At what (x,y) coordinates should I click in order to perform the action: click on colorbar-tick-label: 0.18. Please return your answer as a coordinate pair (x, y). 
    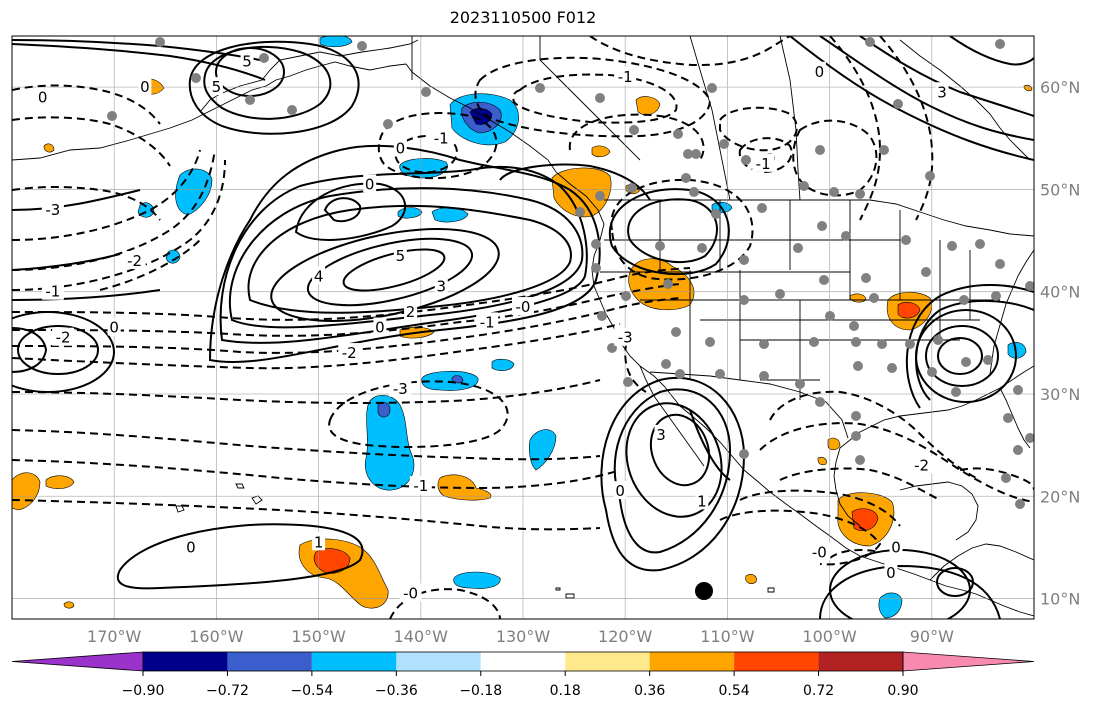
    Looking at the image, I should click on (565, 691).